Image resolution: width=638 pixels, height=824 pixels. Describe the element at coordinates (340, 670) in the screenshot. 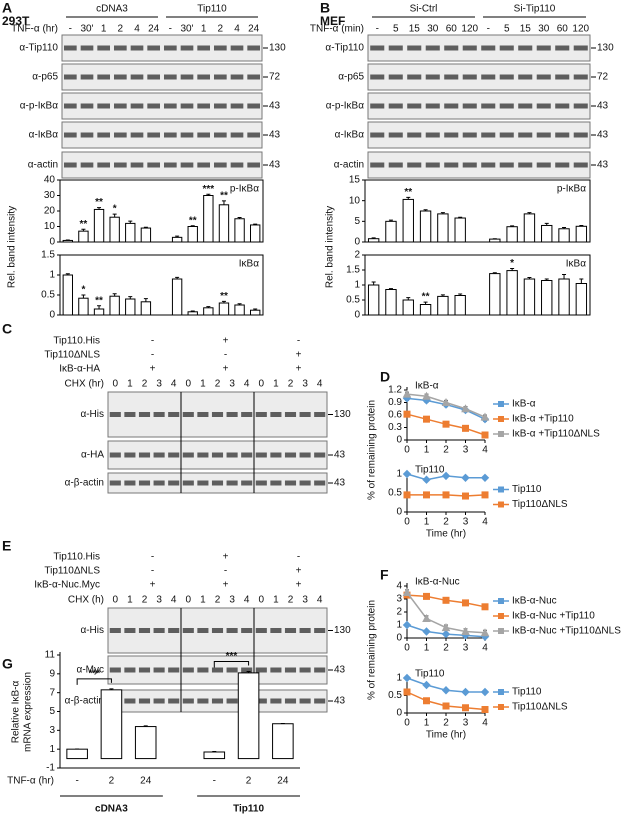

I see `mw-label: 43` at that location.